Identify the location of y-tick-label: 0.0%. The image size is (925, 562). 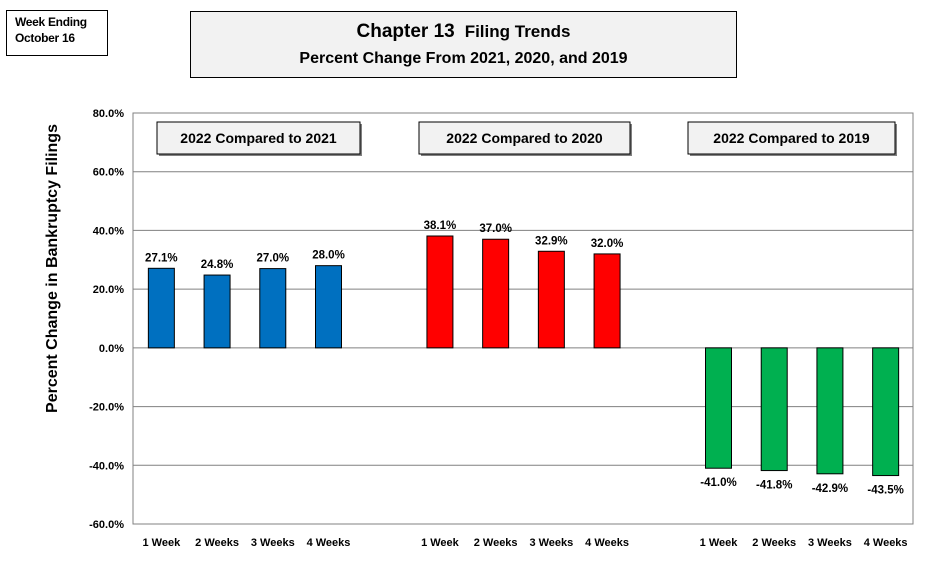
(111, 349).